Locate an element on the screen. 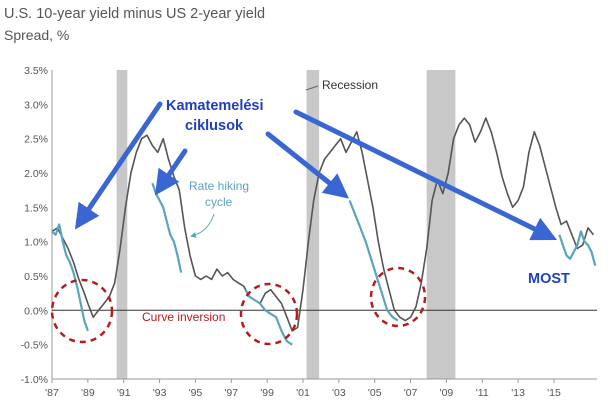 The image size is (609, 402). recession-label: Recession is located at coordinates (350, 85).